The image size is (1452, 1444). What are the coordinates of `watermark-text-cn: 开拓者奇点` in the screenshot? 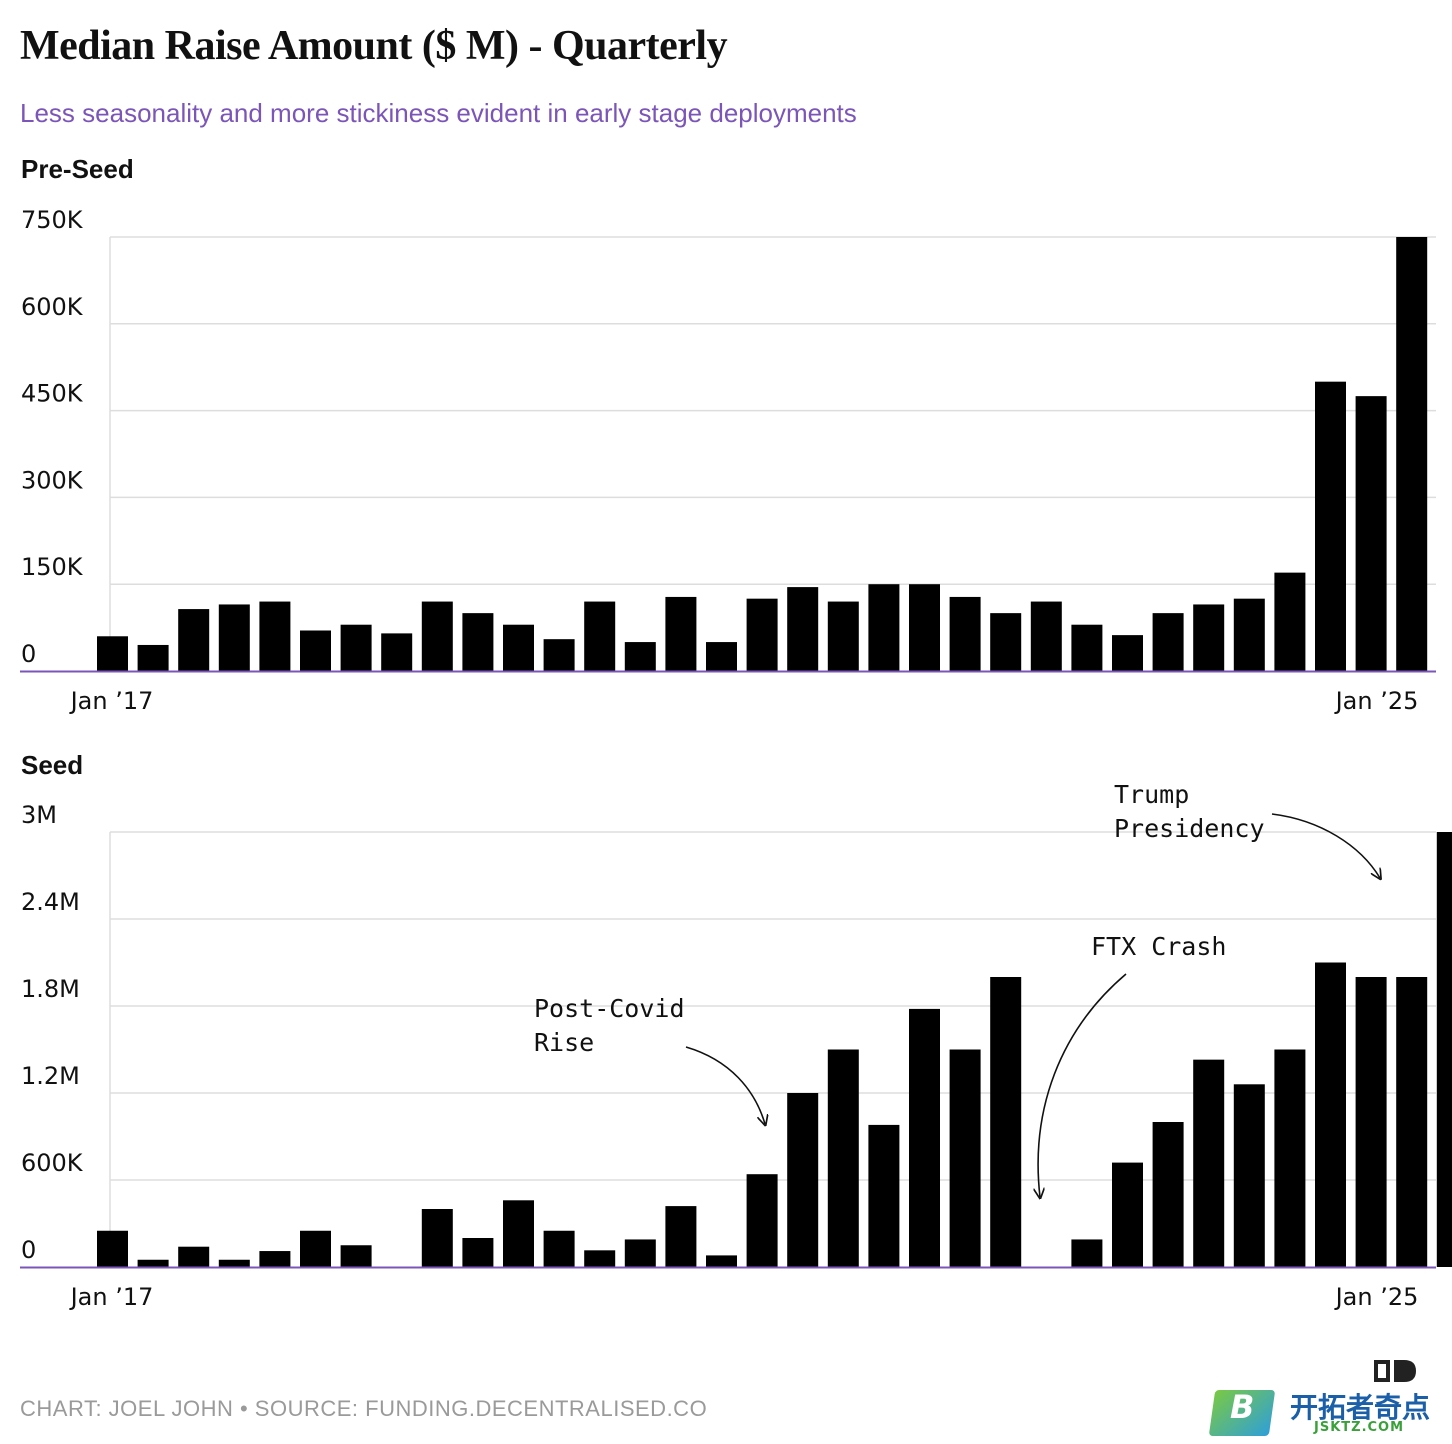 It's located at (1360, 1407).